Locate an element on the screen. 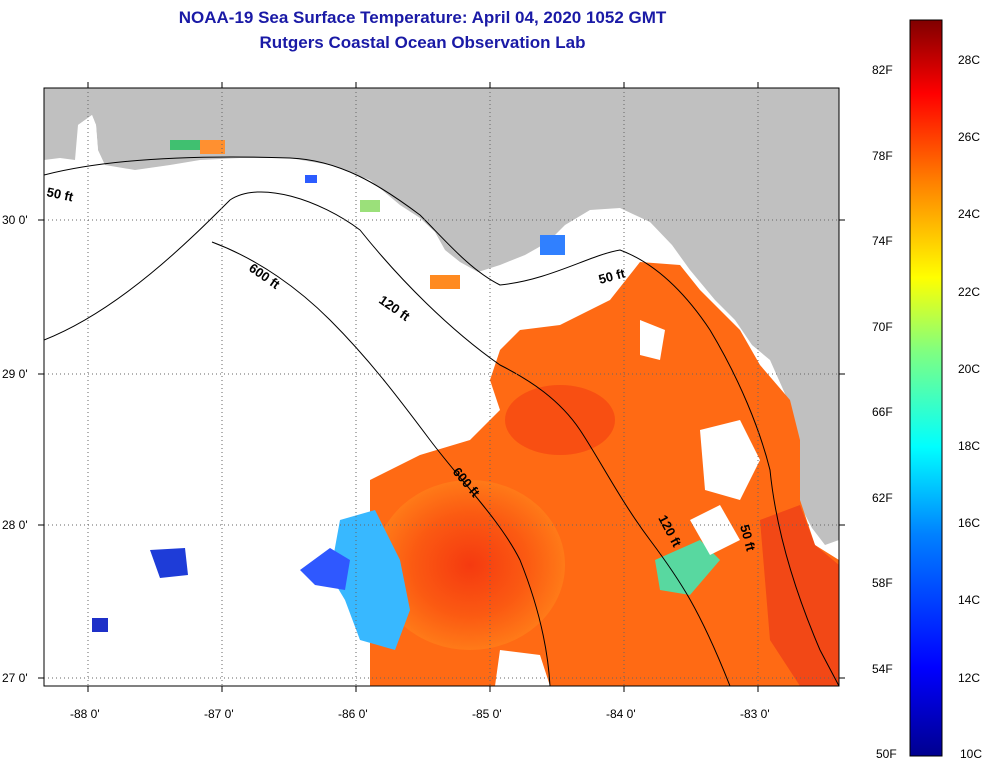  contour-label-50ft-west: 50 ft is located at coordinates (60, 194).